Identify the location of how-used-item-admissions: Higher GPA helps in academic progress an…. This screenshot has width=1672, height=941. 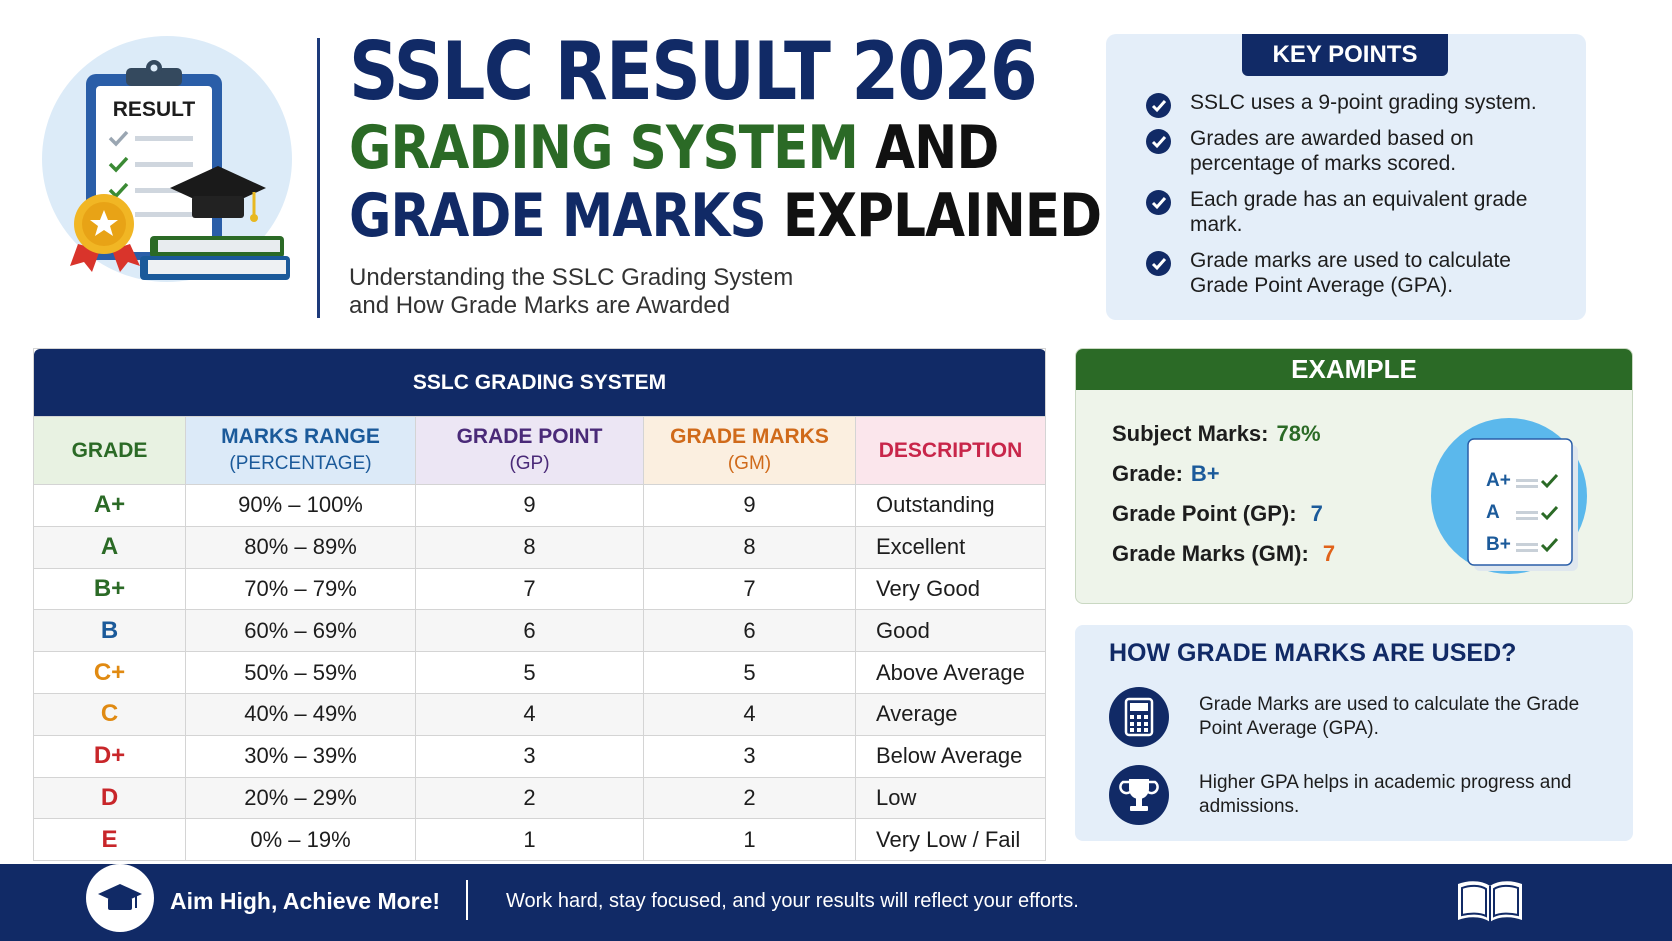
(1359, 796).